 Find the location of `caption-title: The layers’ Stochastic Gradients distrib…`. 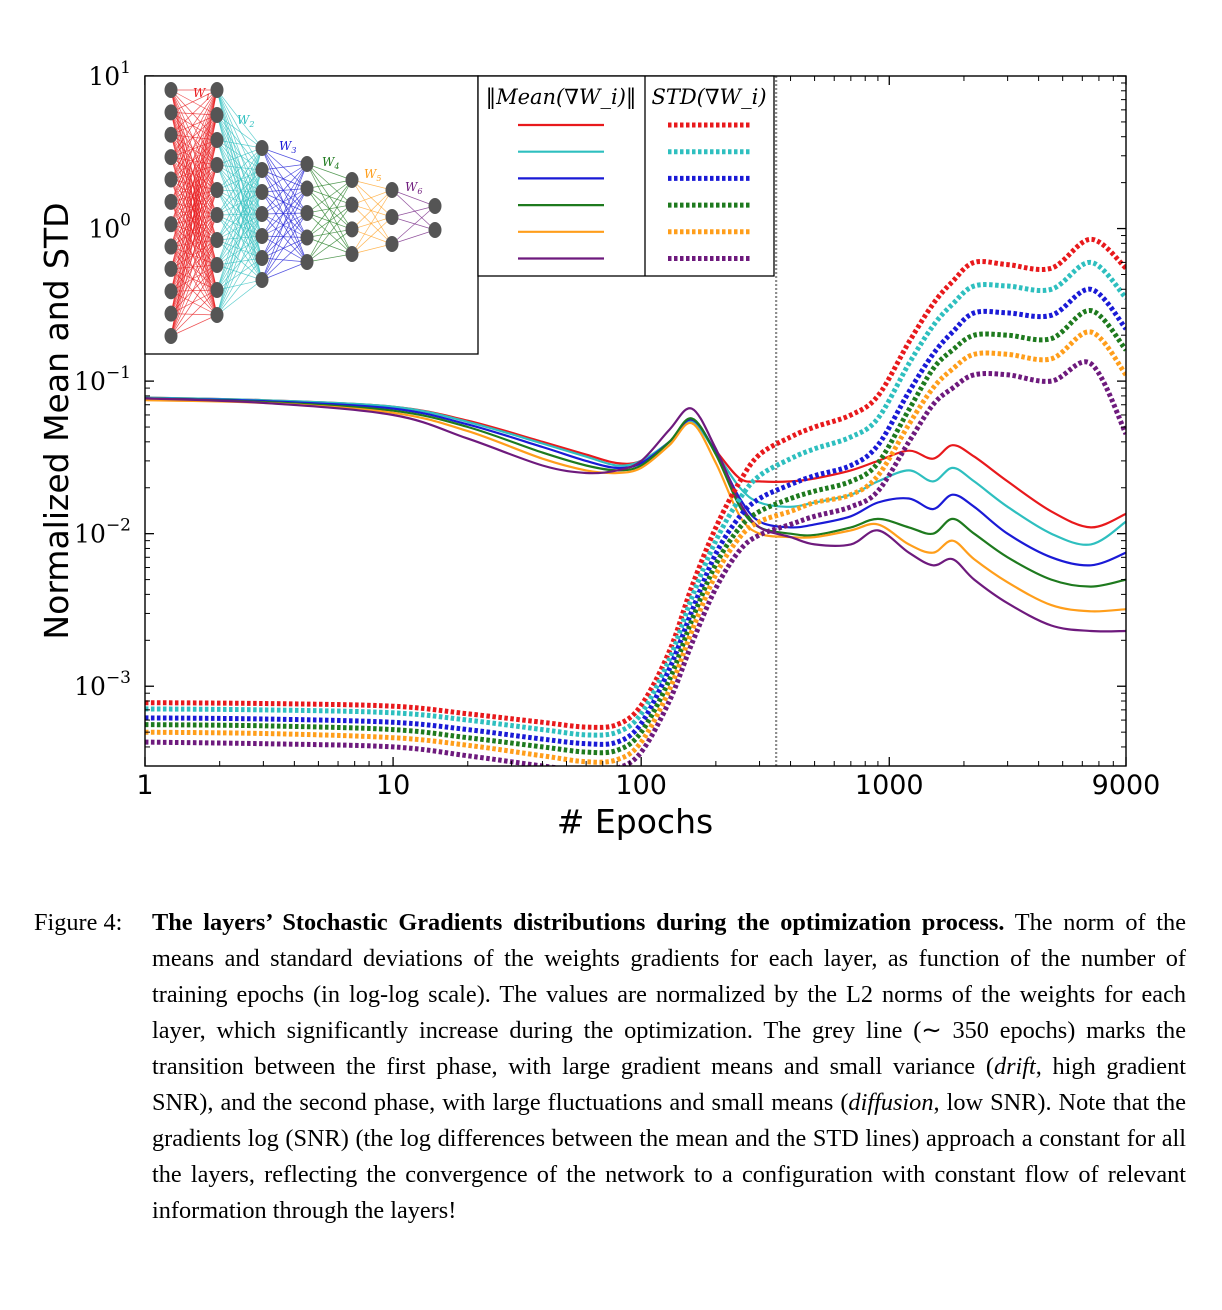

caption-title: The layers’ Stochastic Gradients distrib… is located at coordinates (578, 922).